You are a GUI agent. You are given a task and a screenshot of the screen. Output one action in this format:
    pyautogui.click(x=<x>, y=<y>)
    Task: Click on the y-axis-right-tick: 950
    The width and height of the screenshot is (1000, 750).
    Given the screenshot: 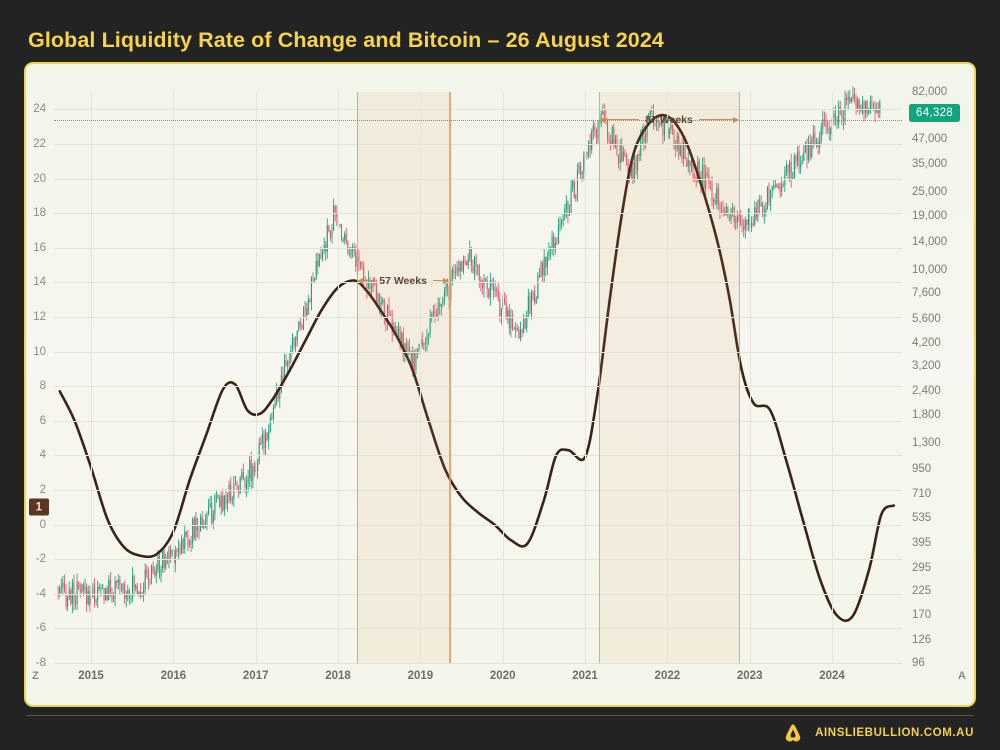 What is the action you would take?
    pyautogui.click(x=922, y=469)
    